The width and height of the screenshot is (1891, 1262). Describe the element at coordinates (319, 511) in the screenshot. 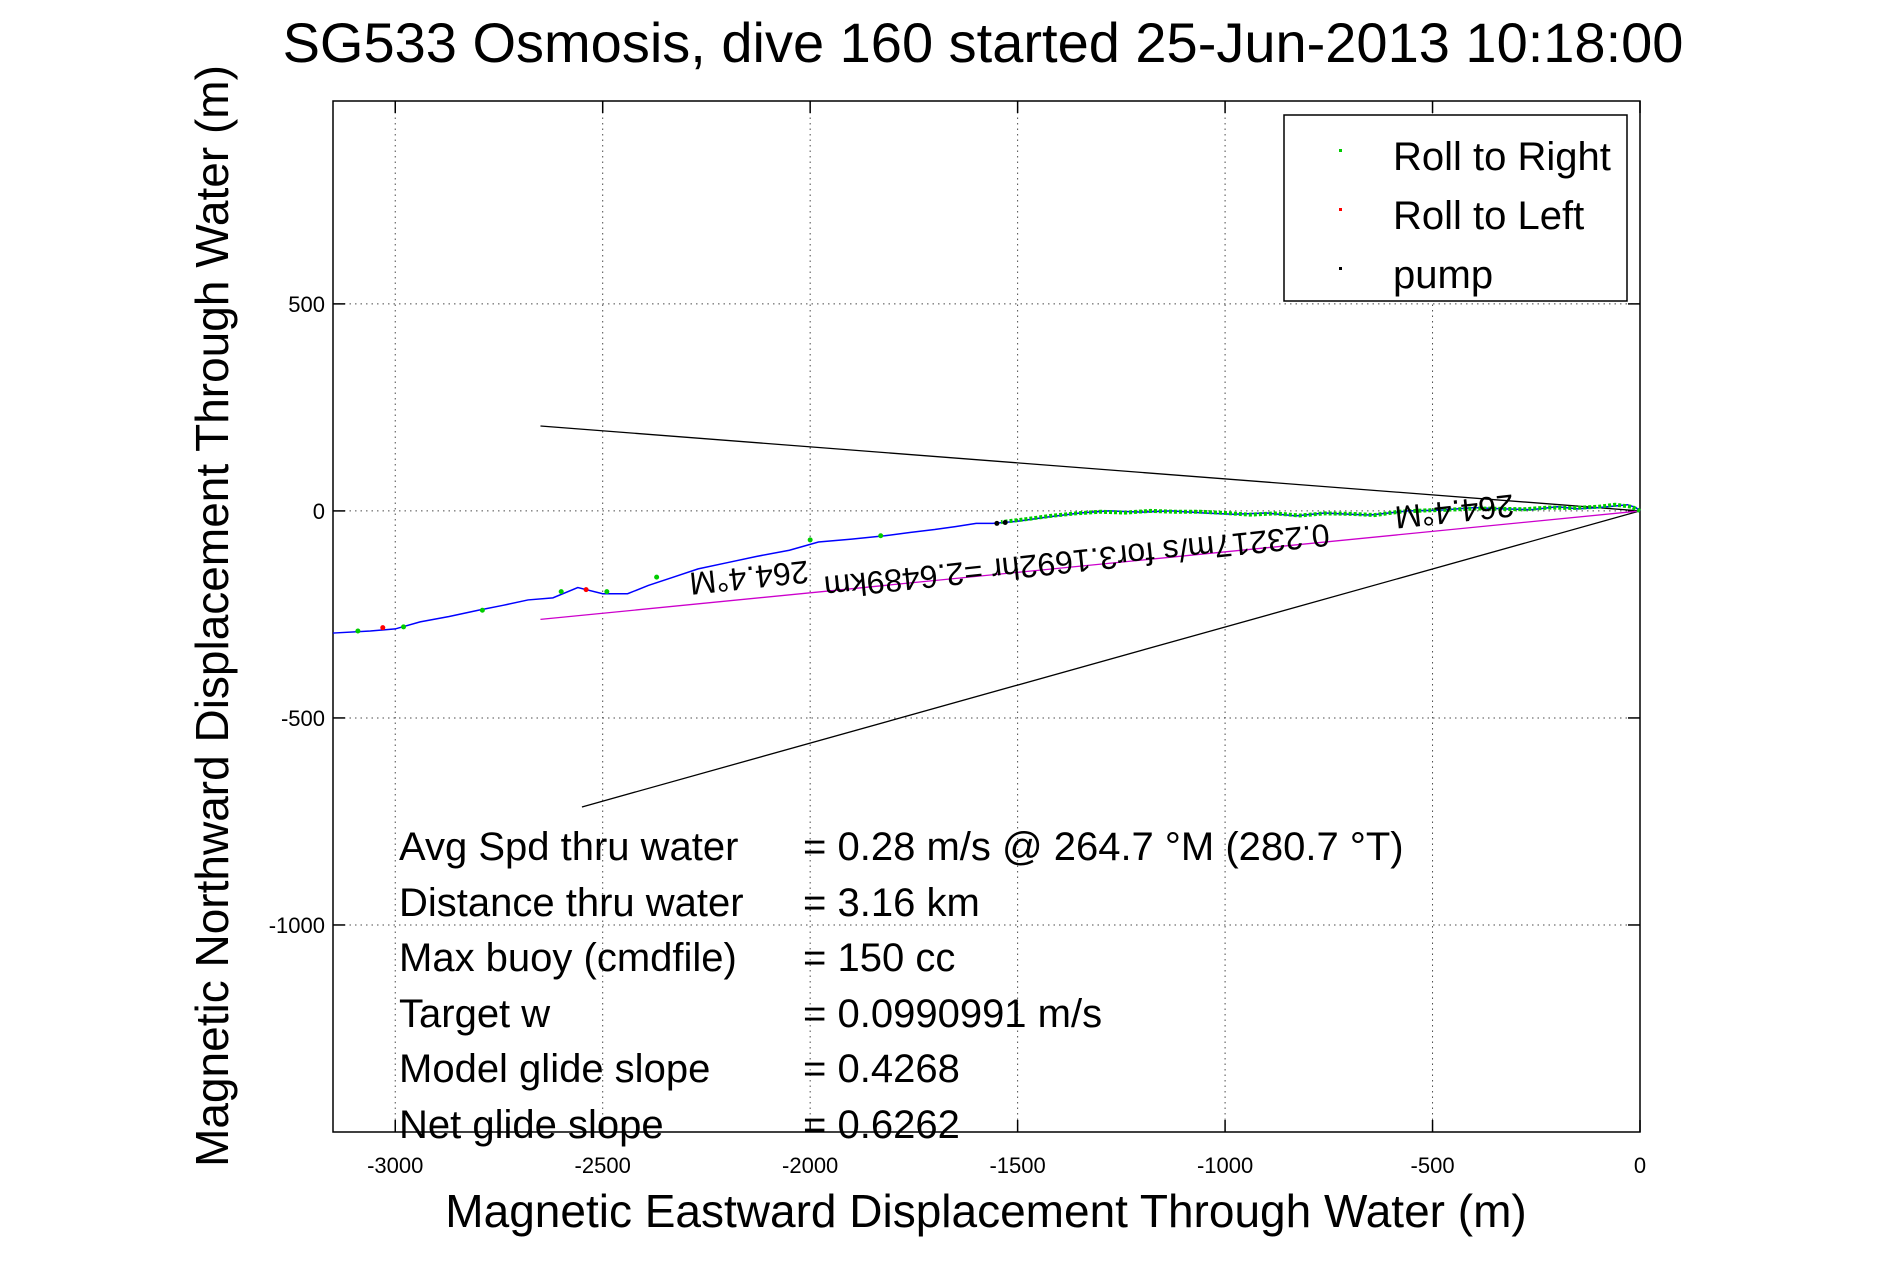

I see `y-tick-label: 0` at that location.